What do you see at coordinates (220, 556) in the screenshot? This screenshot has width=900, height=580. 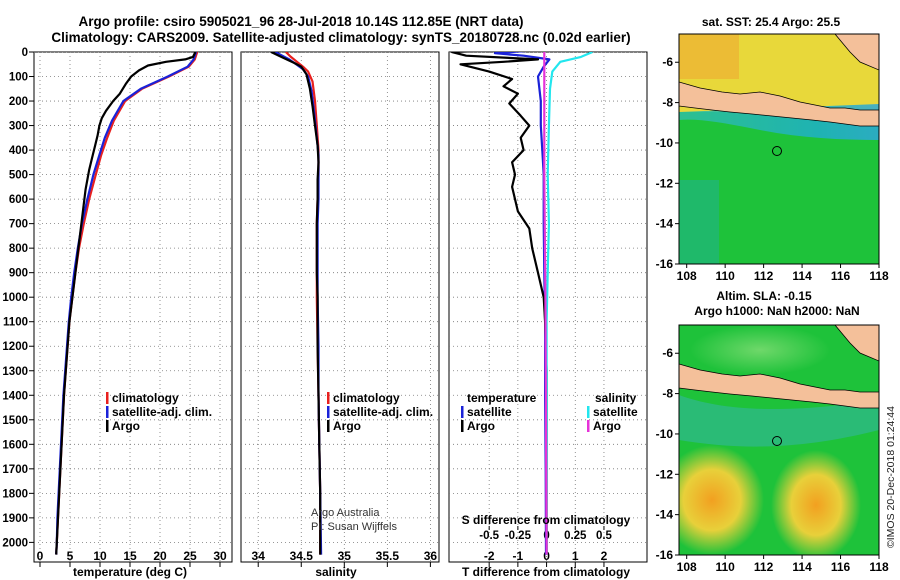 I see `x-tick-label: 30` at bounding box center [220, 556].